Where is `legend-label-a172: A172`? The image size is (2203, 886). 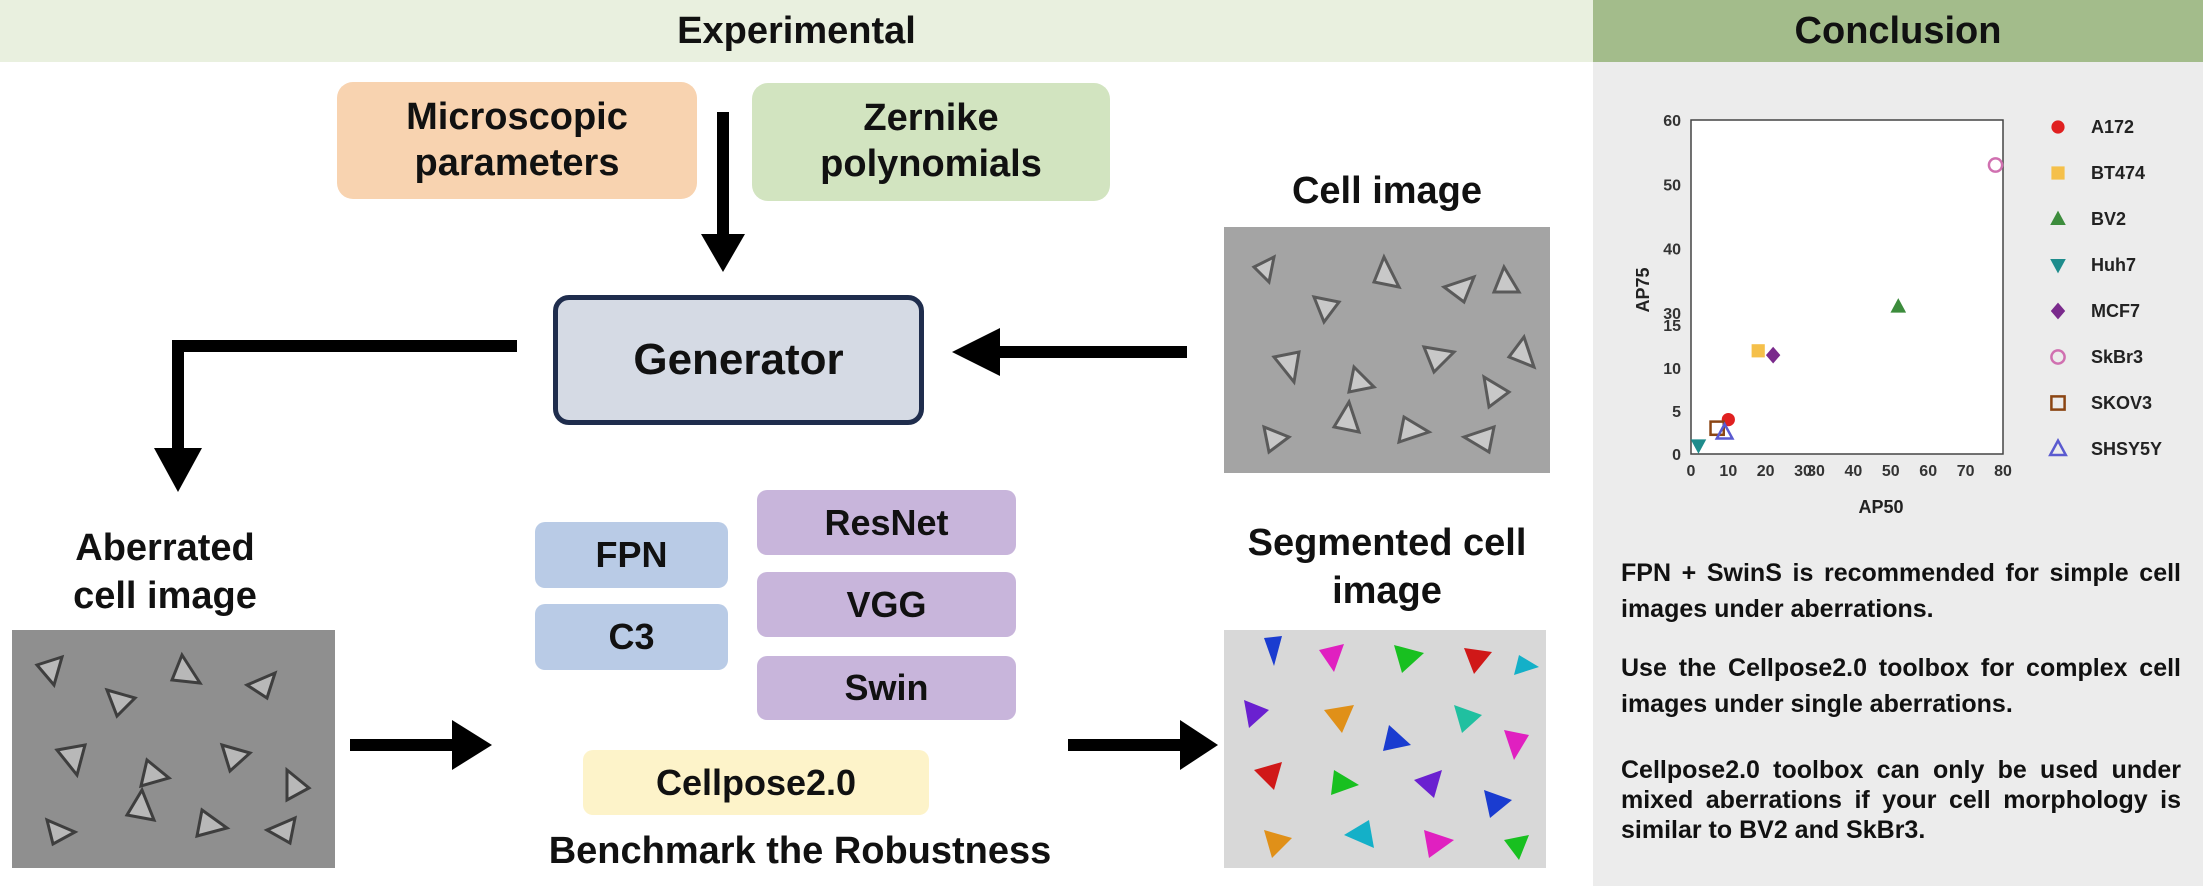 legend-label-a172: A172 is located at coordinates (2112, 127).